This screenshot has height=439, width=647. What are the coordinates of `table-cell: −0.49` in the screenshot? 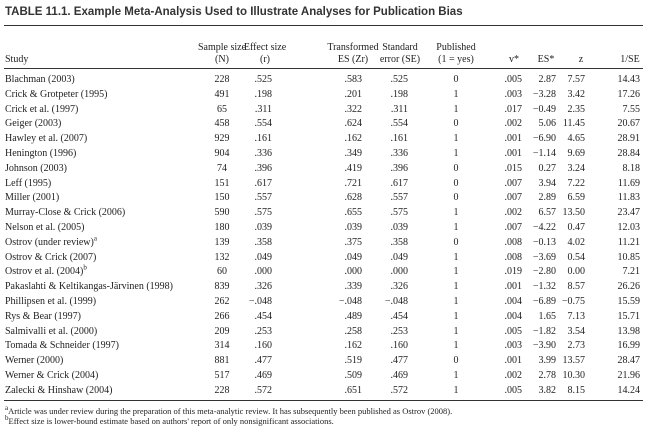 It's located at (544, 109).